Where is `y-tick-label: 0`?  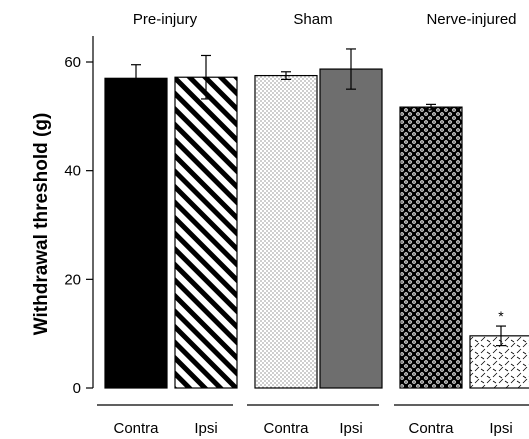
y-tick-label: 0 is located at coordinates (77, 388).